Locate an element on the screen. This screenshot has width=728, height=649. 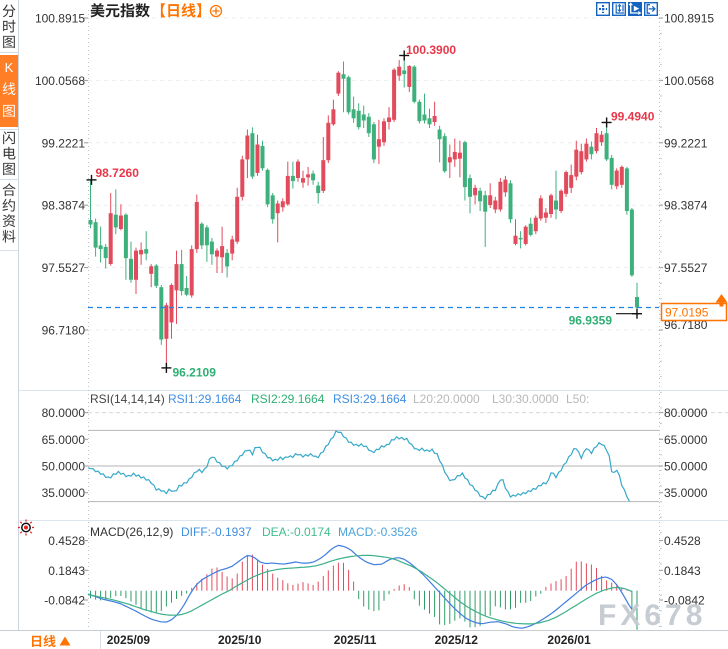
svg-text: L50: is located at coordinates (577, 399).